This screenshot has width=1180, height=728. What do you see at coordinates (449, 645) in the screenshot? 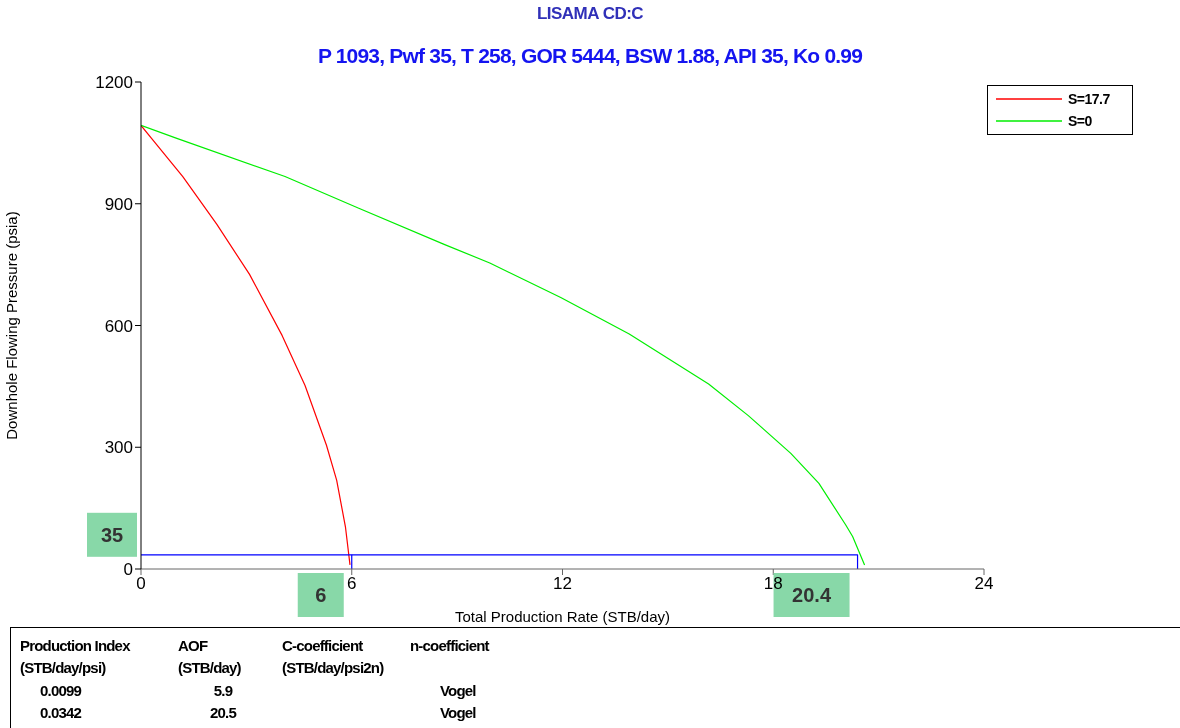
I see `text: n-coefficient` at bounding box center [449, 645].